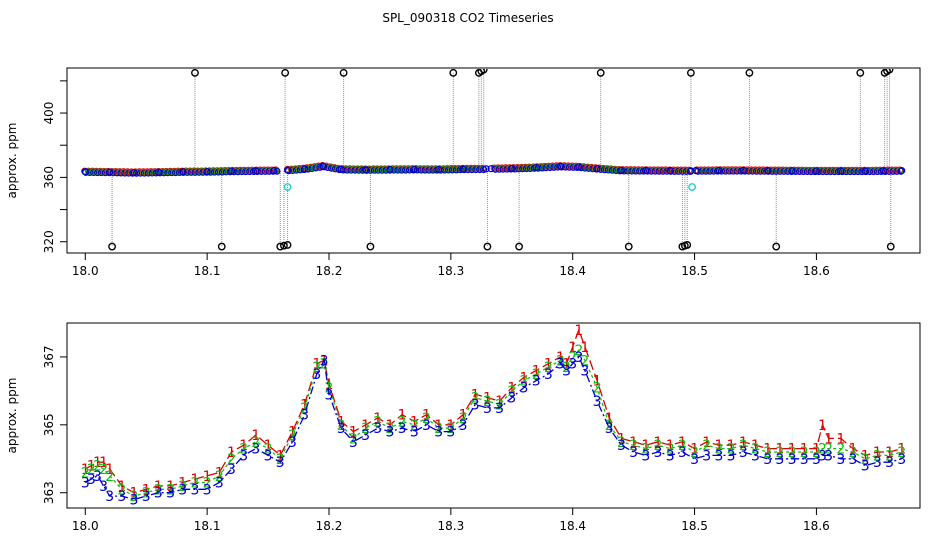  I want to click on x-tick-label: 18.1, so click(207, 526).